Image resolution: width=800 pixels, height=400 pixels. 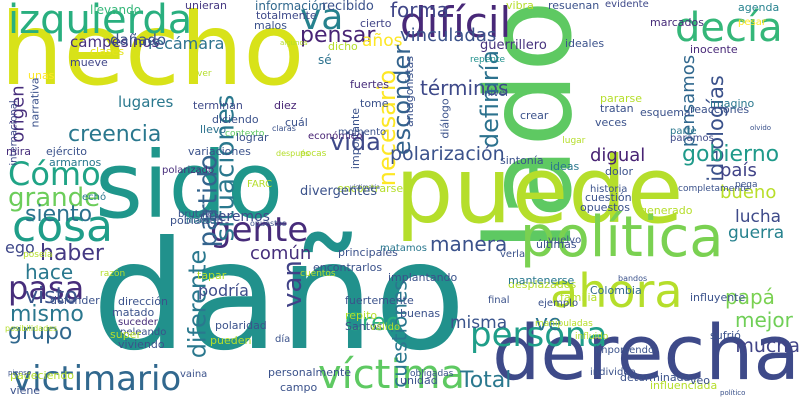 I want to click on word-pararse: pararse, so click(x=621, y=98).